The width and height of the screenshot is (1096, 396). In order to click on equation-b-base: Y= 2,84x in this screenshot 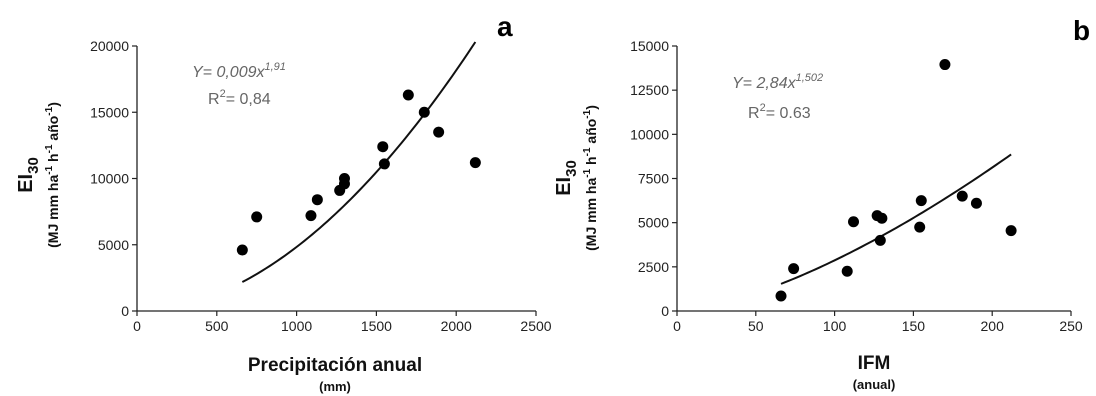, I will do `click(764, 83)`.